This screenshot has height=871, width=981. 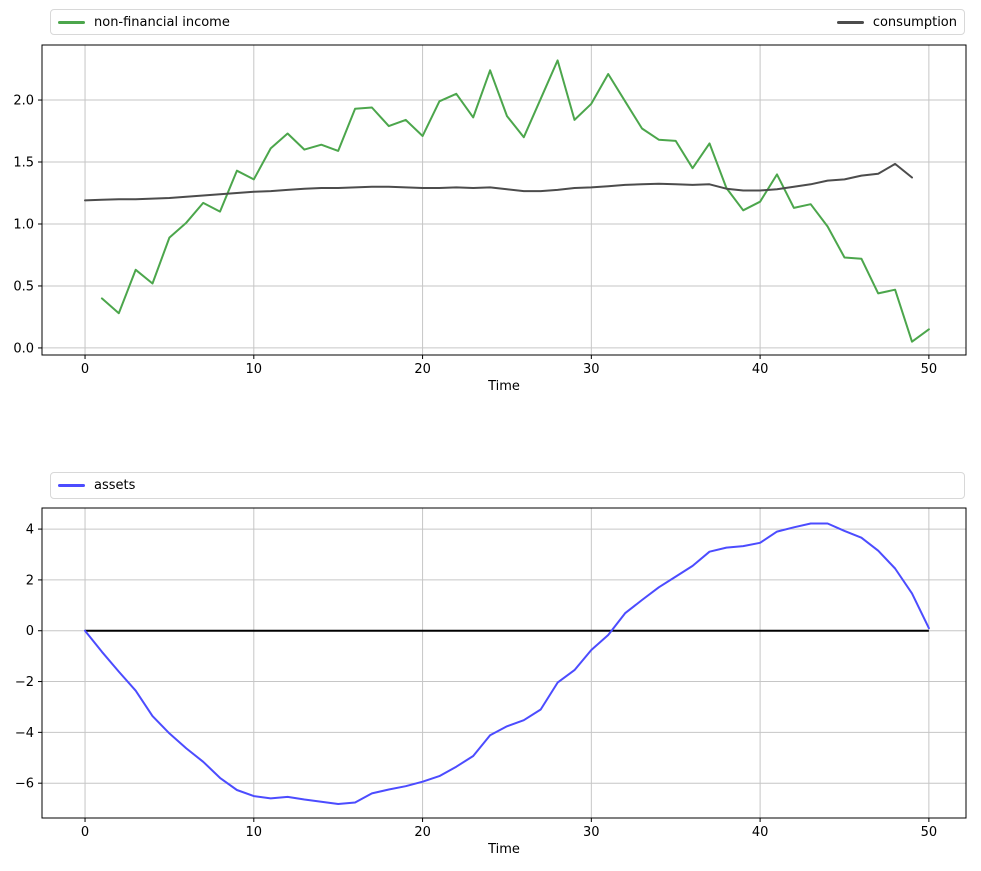 What do you see at coordinates (914, 22) in the screenshot?
I see `consumption-legend-label: consumption` at bounding box center [914, 22].